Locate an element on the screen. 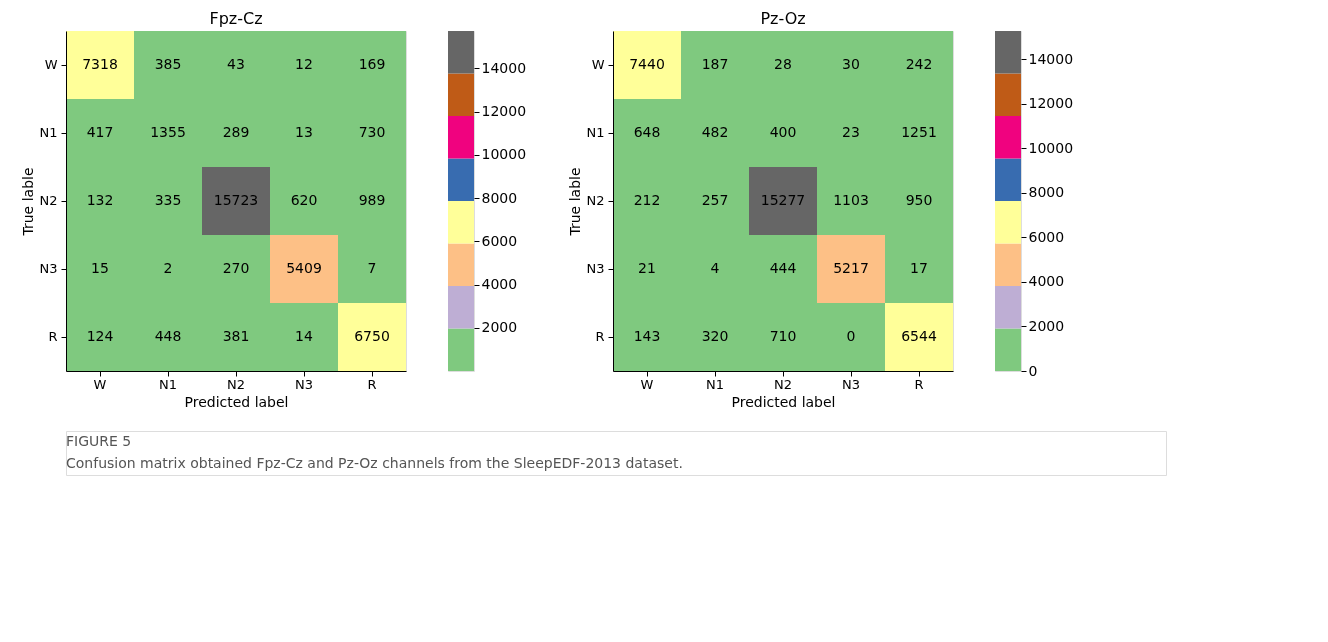 The image size is (1328, 642). data-label: 710 is located at coordinates (783, 336).